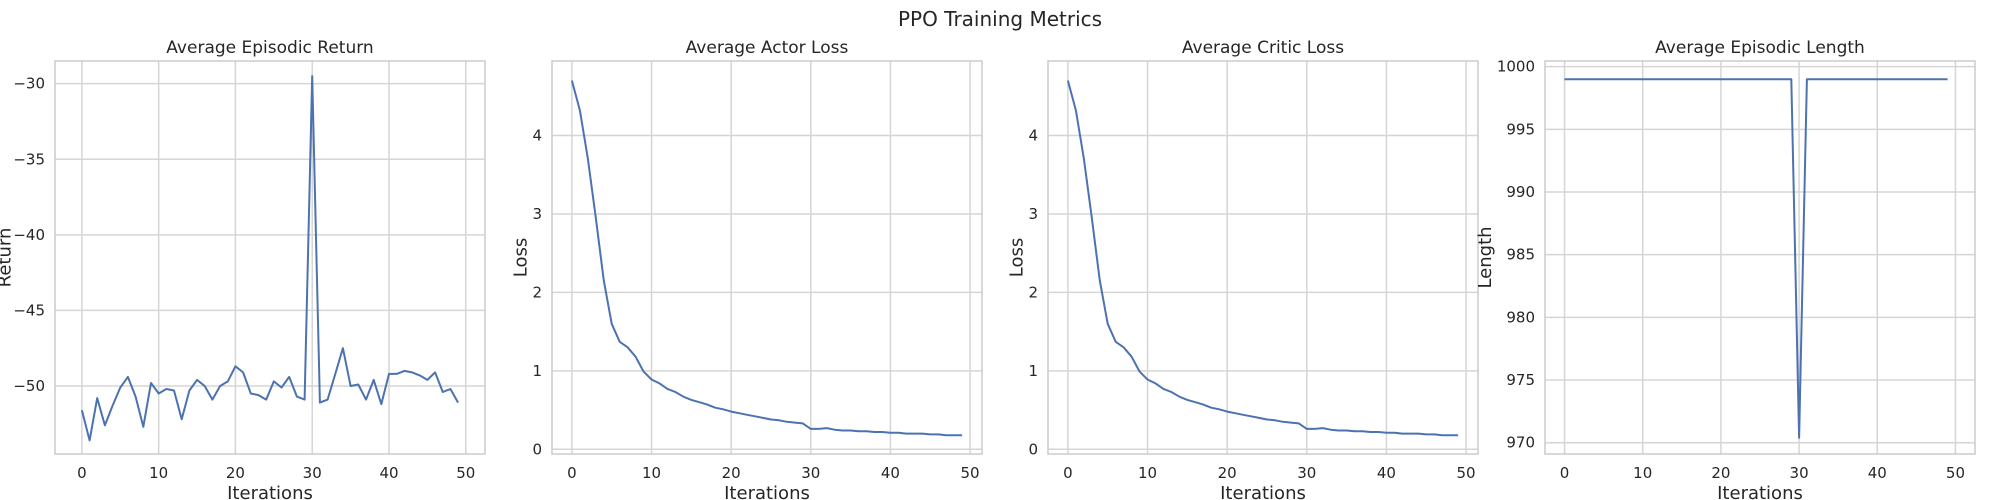  What do you see at coordinates (1520, 380) in the screenshot?
I see `y-tick-label: 975` at bounding box center [1520, 380].